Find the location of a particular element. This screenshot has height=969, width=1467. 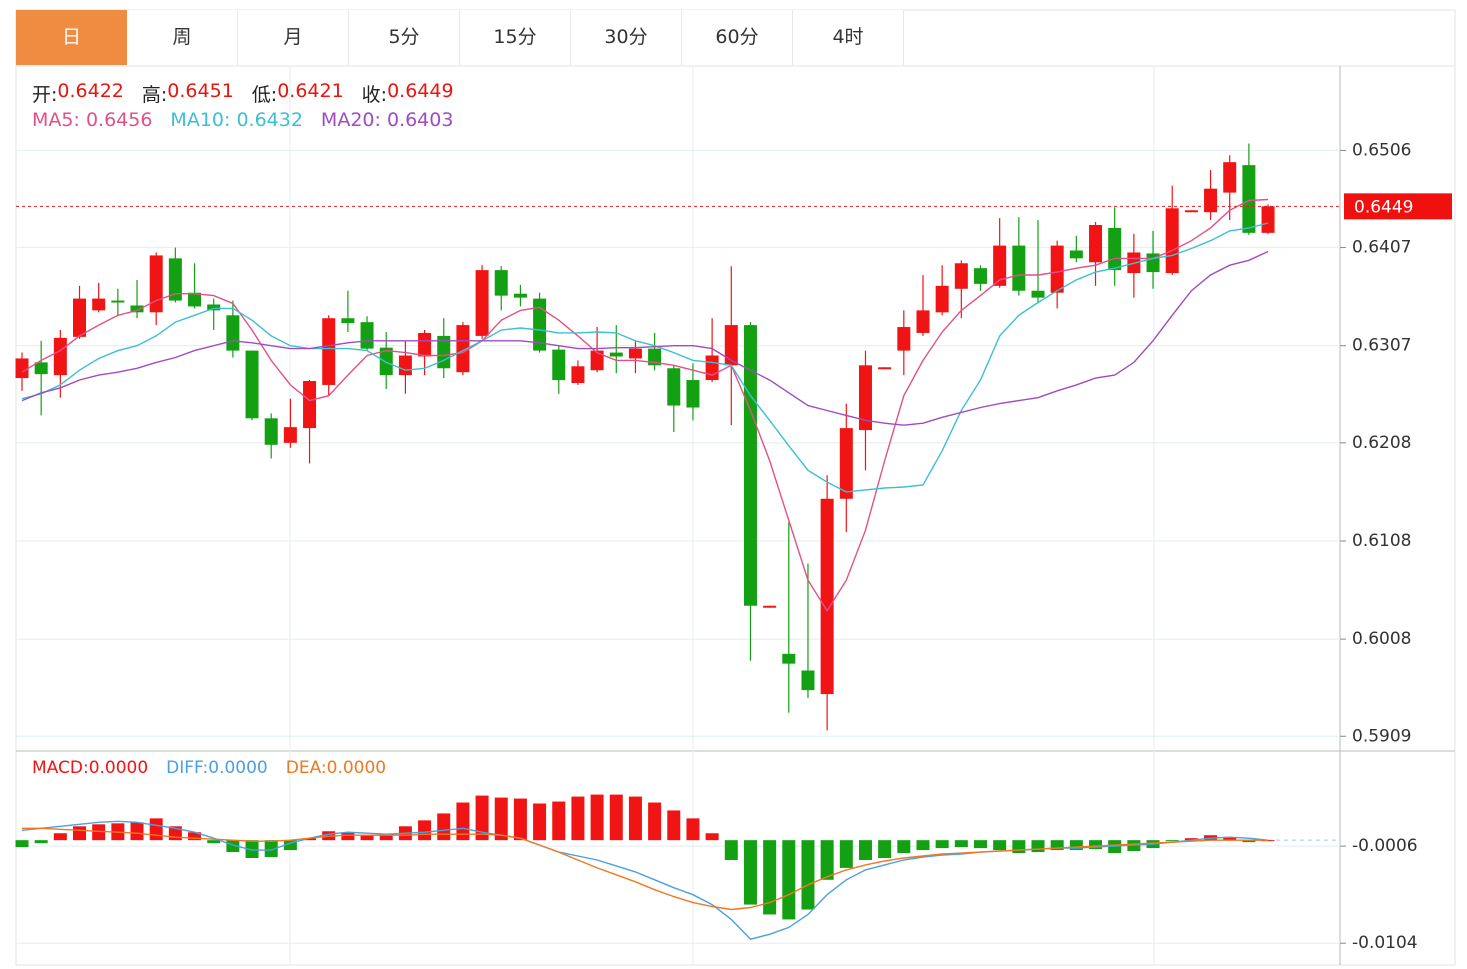

y-tick-label: 0.6506 is located at coordinates (1381, 150).